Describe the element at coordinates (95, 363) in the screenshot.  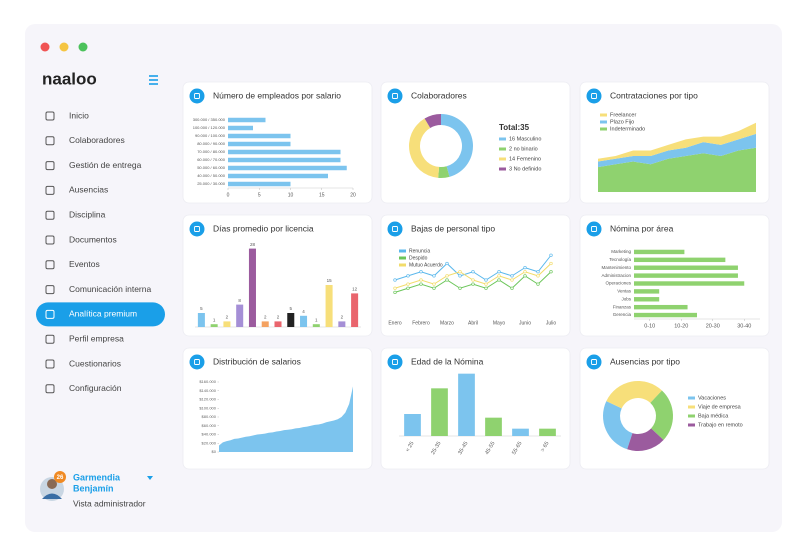
I see `menu-item: Cuestionarios` at that location.